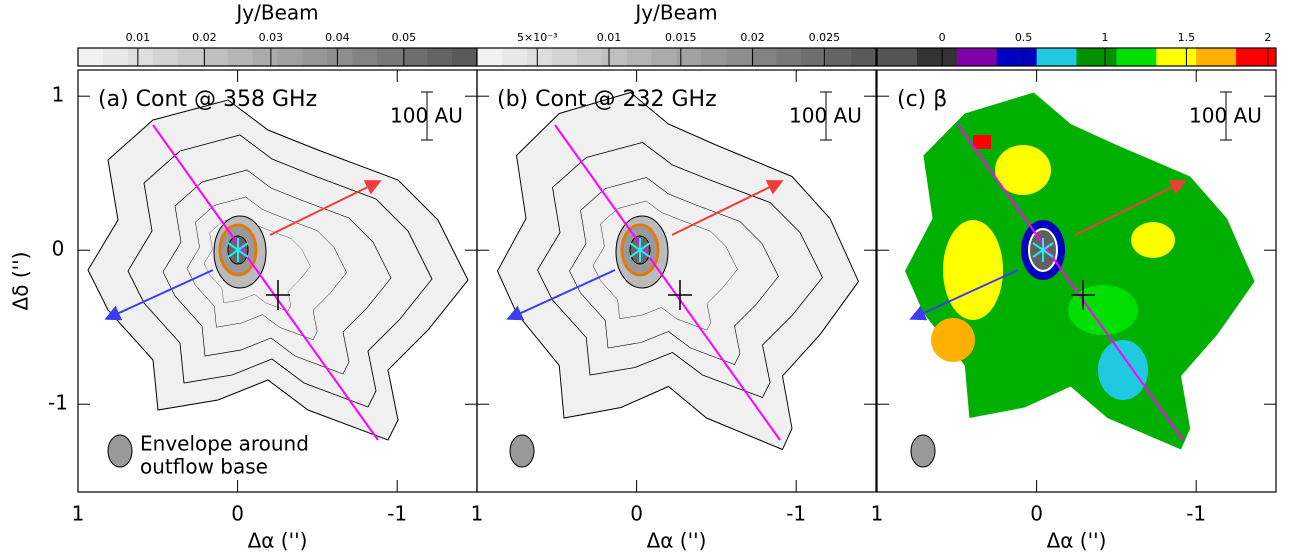 Image resolution: width=1297 pixels, height=556 pixels. Describe the element at coordinates (58, 249) in the screenshot. I see `y-tick-label: 0` at that location.